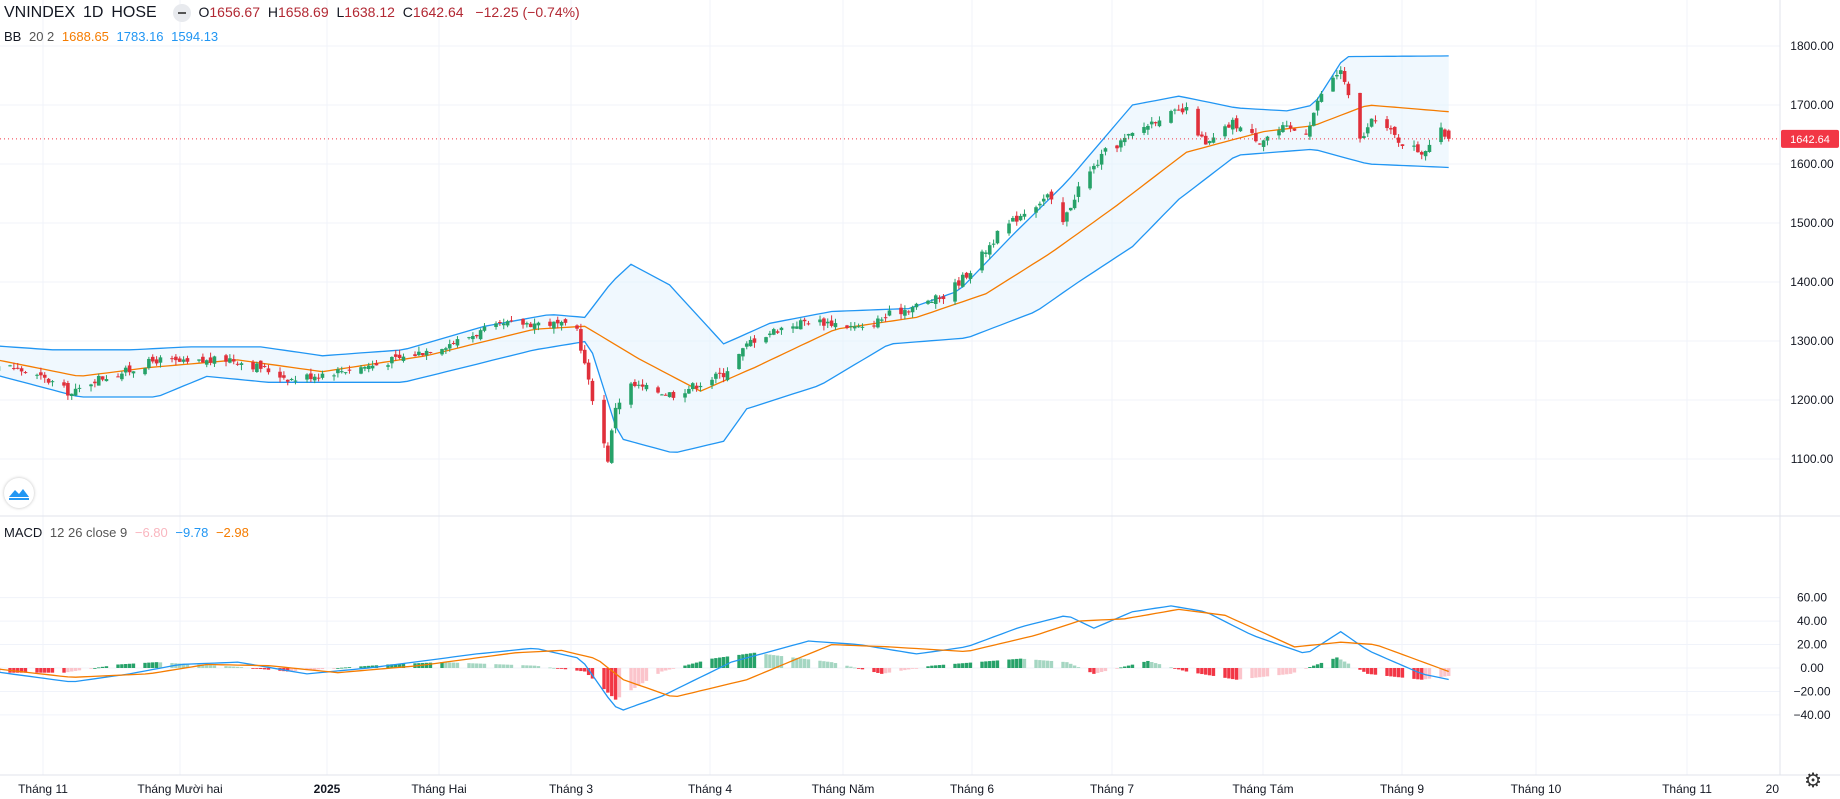 The width and height of the screenshot is (1840, 799). I want to click on time-tick-label: Tháng Tám, so click(1262, 789).